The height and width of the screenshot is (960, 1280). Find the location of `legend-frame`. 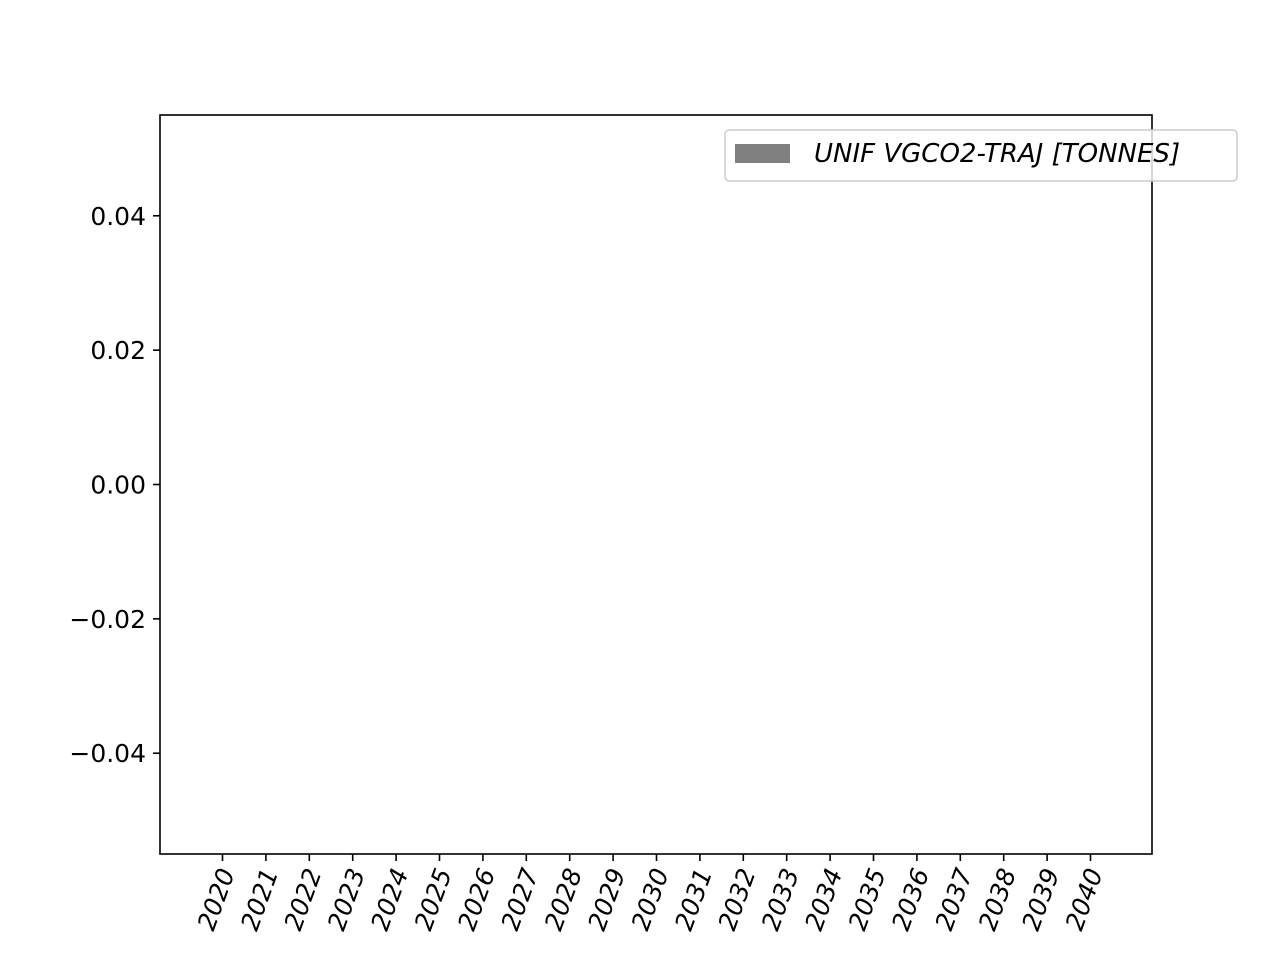

legend-frame is located at coordinates (981, 155).